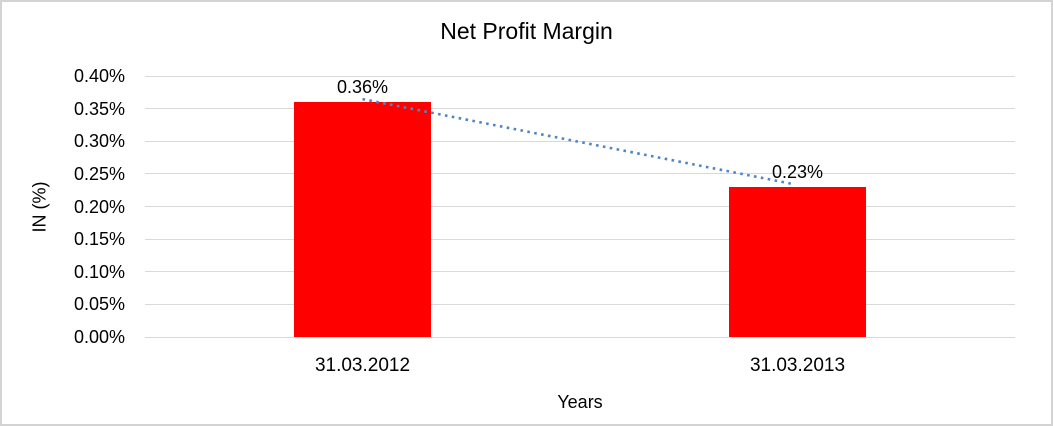 The height and width of the screenshot is (426, 1053). What do you see at coordinates (526, 31) in the screenshot?
I see `chart-title: Net Profit Margin` at bounding box center [526, 31].